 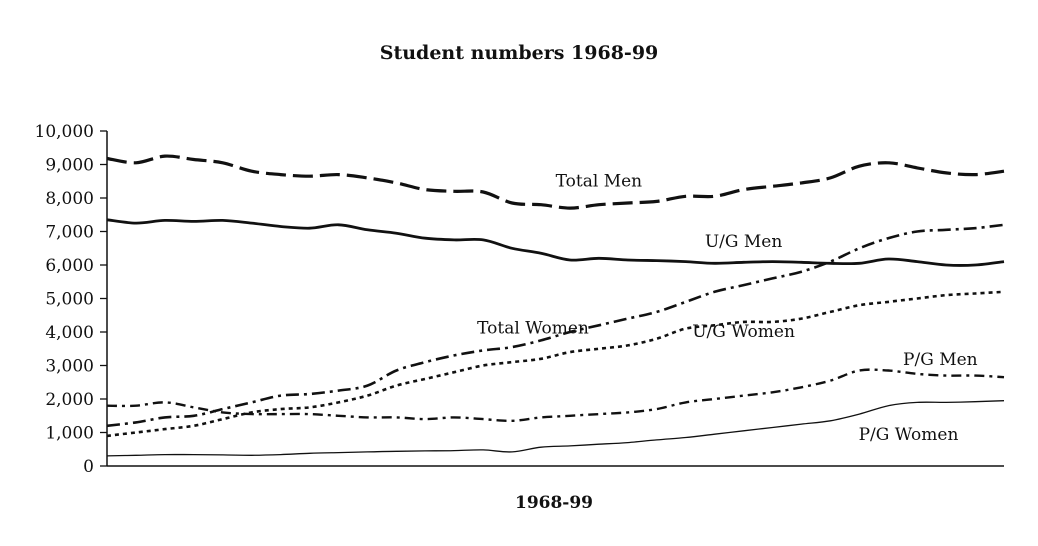 I want to click on y-tick-label: 3,000, so click(x=69, y=367).